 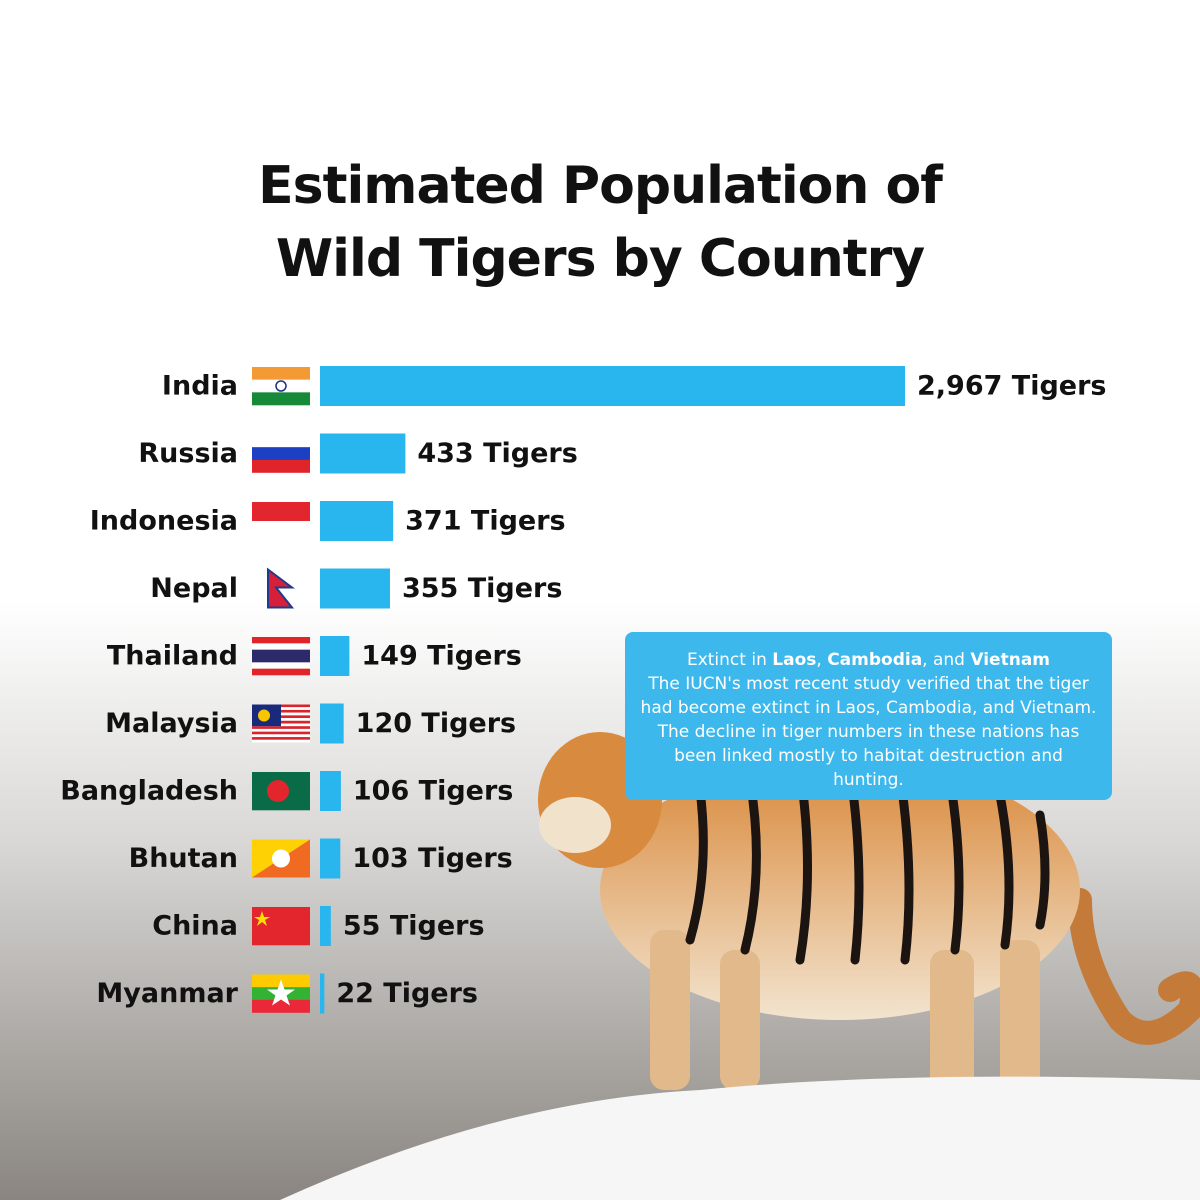 I want to click on annotation-heading: Extinct in Laos, Cambodia, and Vietnam, so click(x=868, y=660).